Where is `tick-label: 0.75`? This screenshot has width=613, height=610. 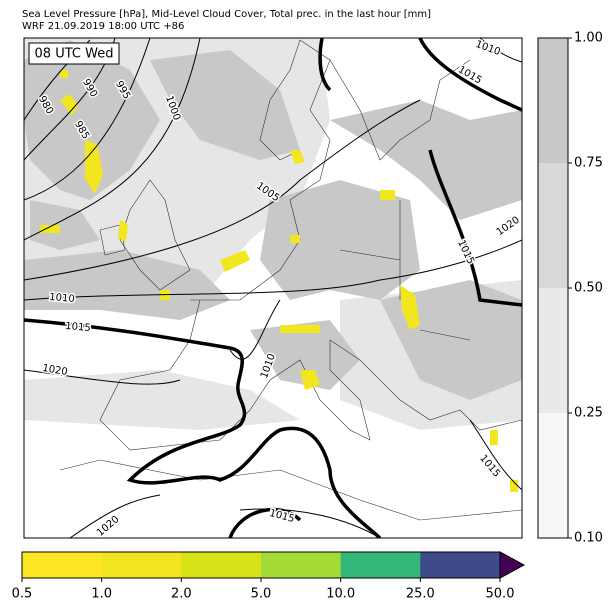 tick-label: 0.75 is located at coordinates (588, 163).